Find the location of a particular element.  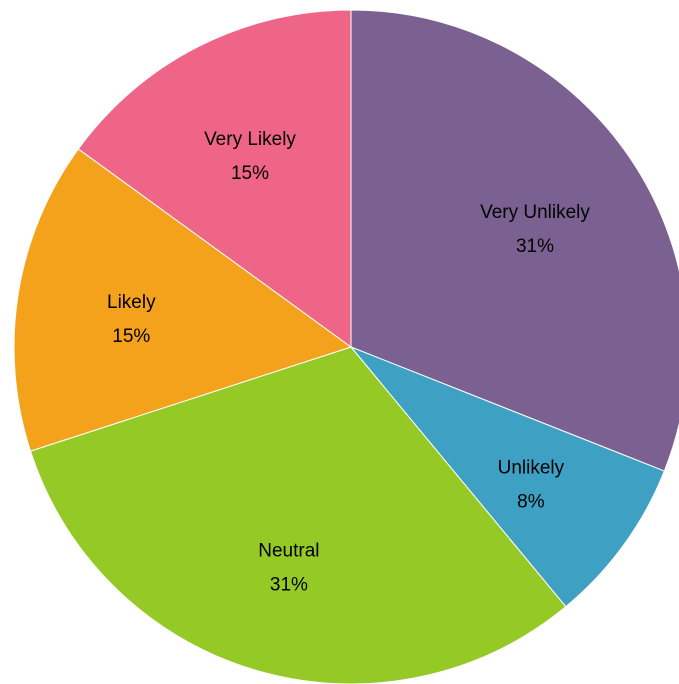

slice-percent-very-unlikely: 31% is located at coordinates (535, 246).